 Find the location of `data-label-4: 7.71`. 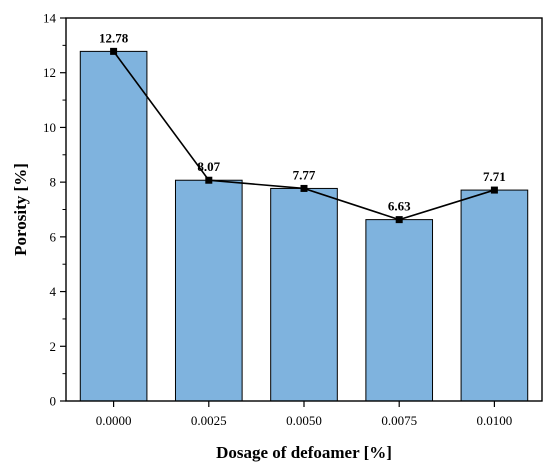

data-label-4: 7.71 is located at coordinates (494, 176).